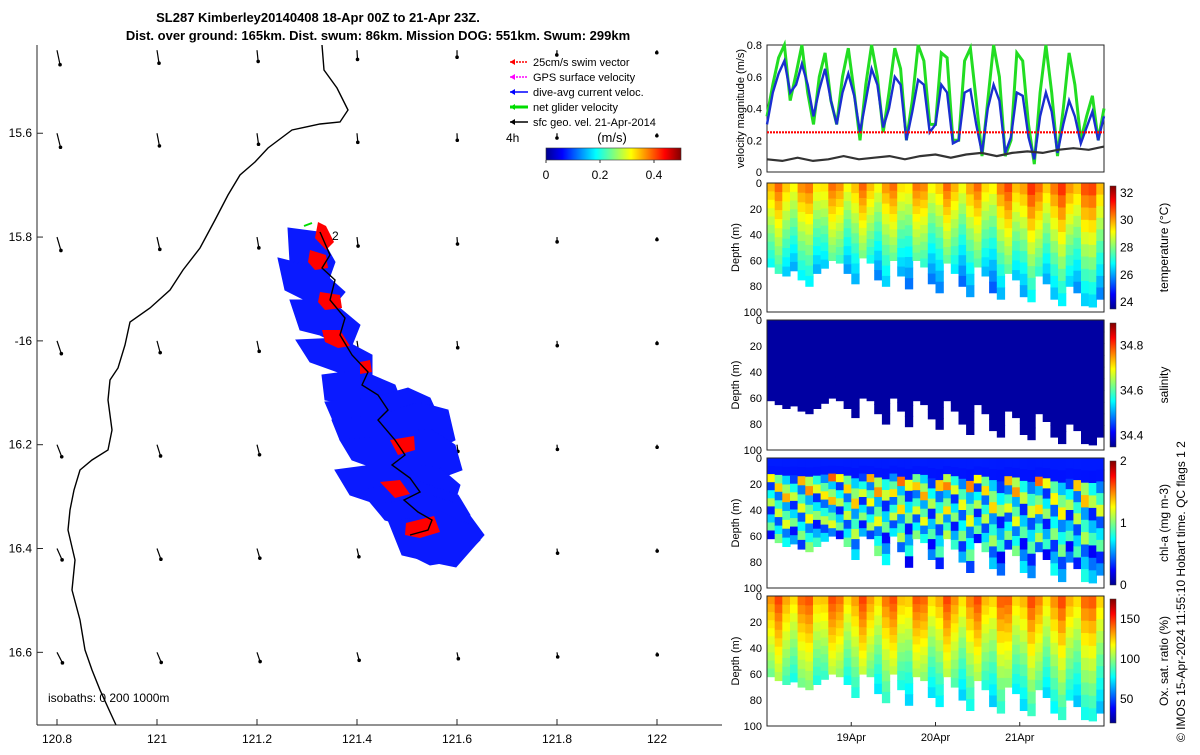 This screenshot has width=1200, height=755. I want to click on map-y-tick-label: 16.2, so click(21, 445).